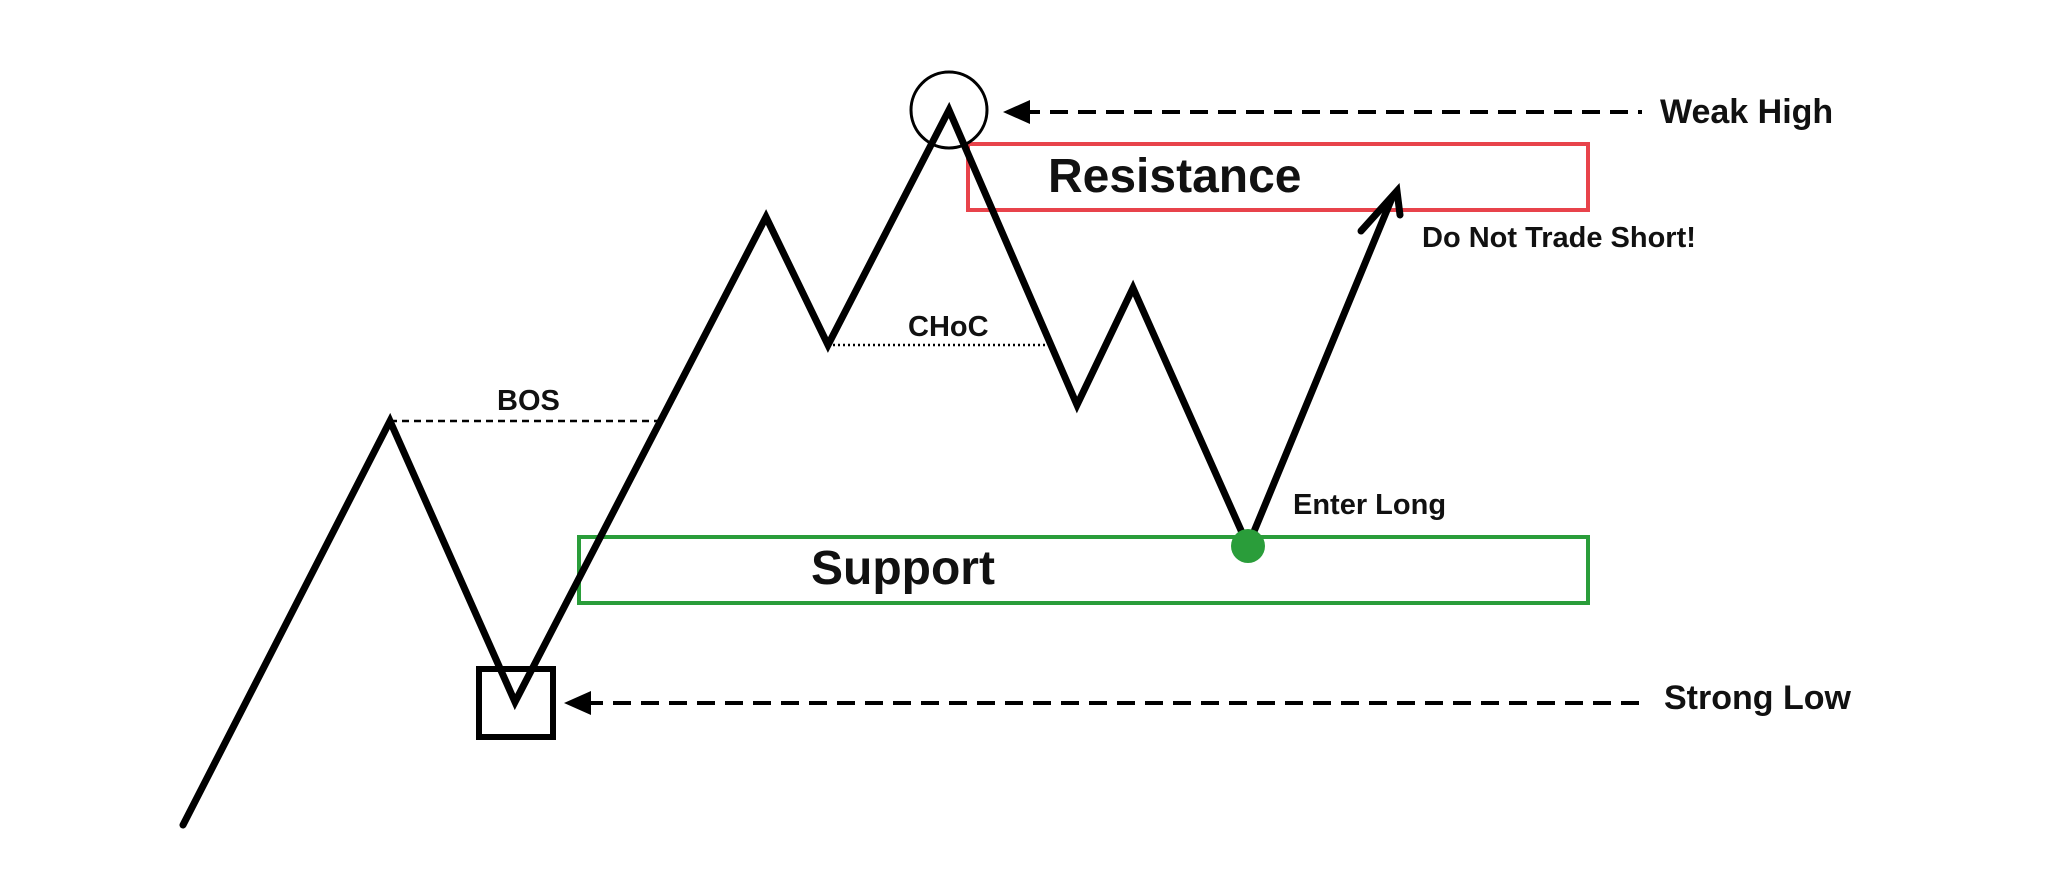 Image resolution: width=2063 pixels, height=877 pixels. What do you see at coordinates (1758, 698) in the screenshot?
I see `strong-low-label: Strong Low` at bounding box center [1758, 698].